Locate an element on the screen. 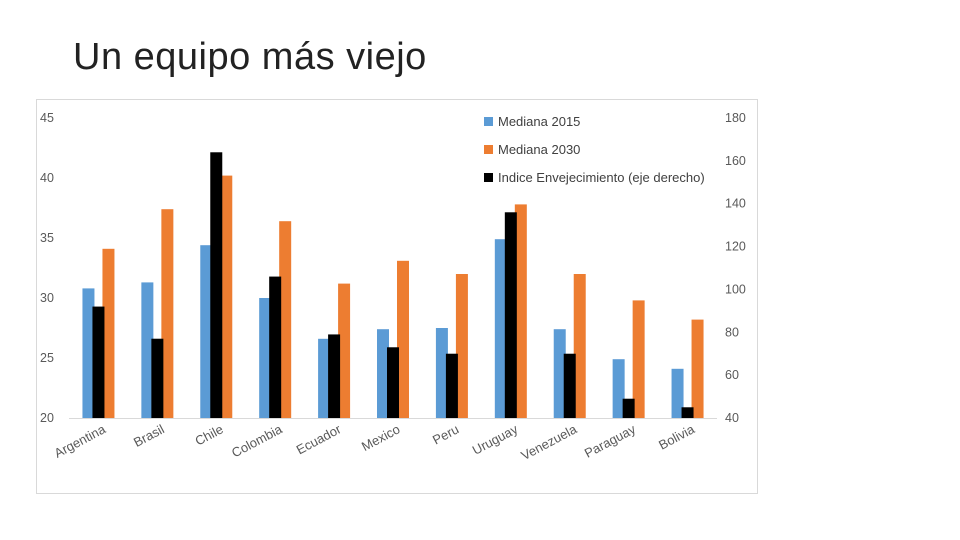  category-label: Venezuela is located at coordinates (548, 442).